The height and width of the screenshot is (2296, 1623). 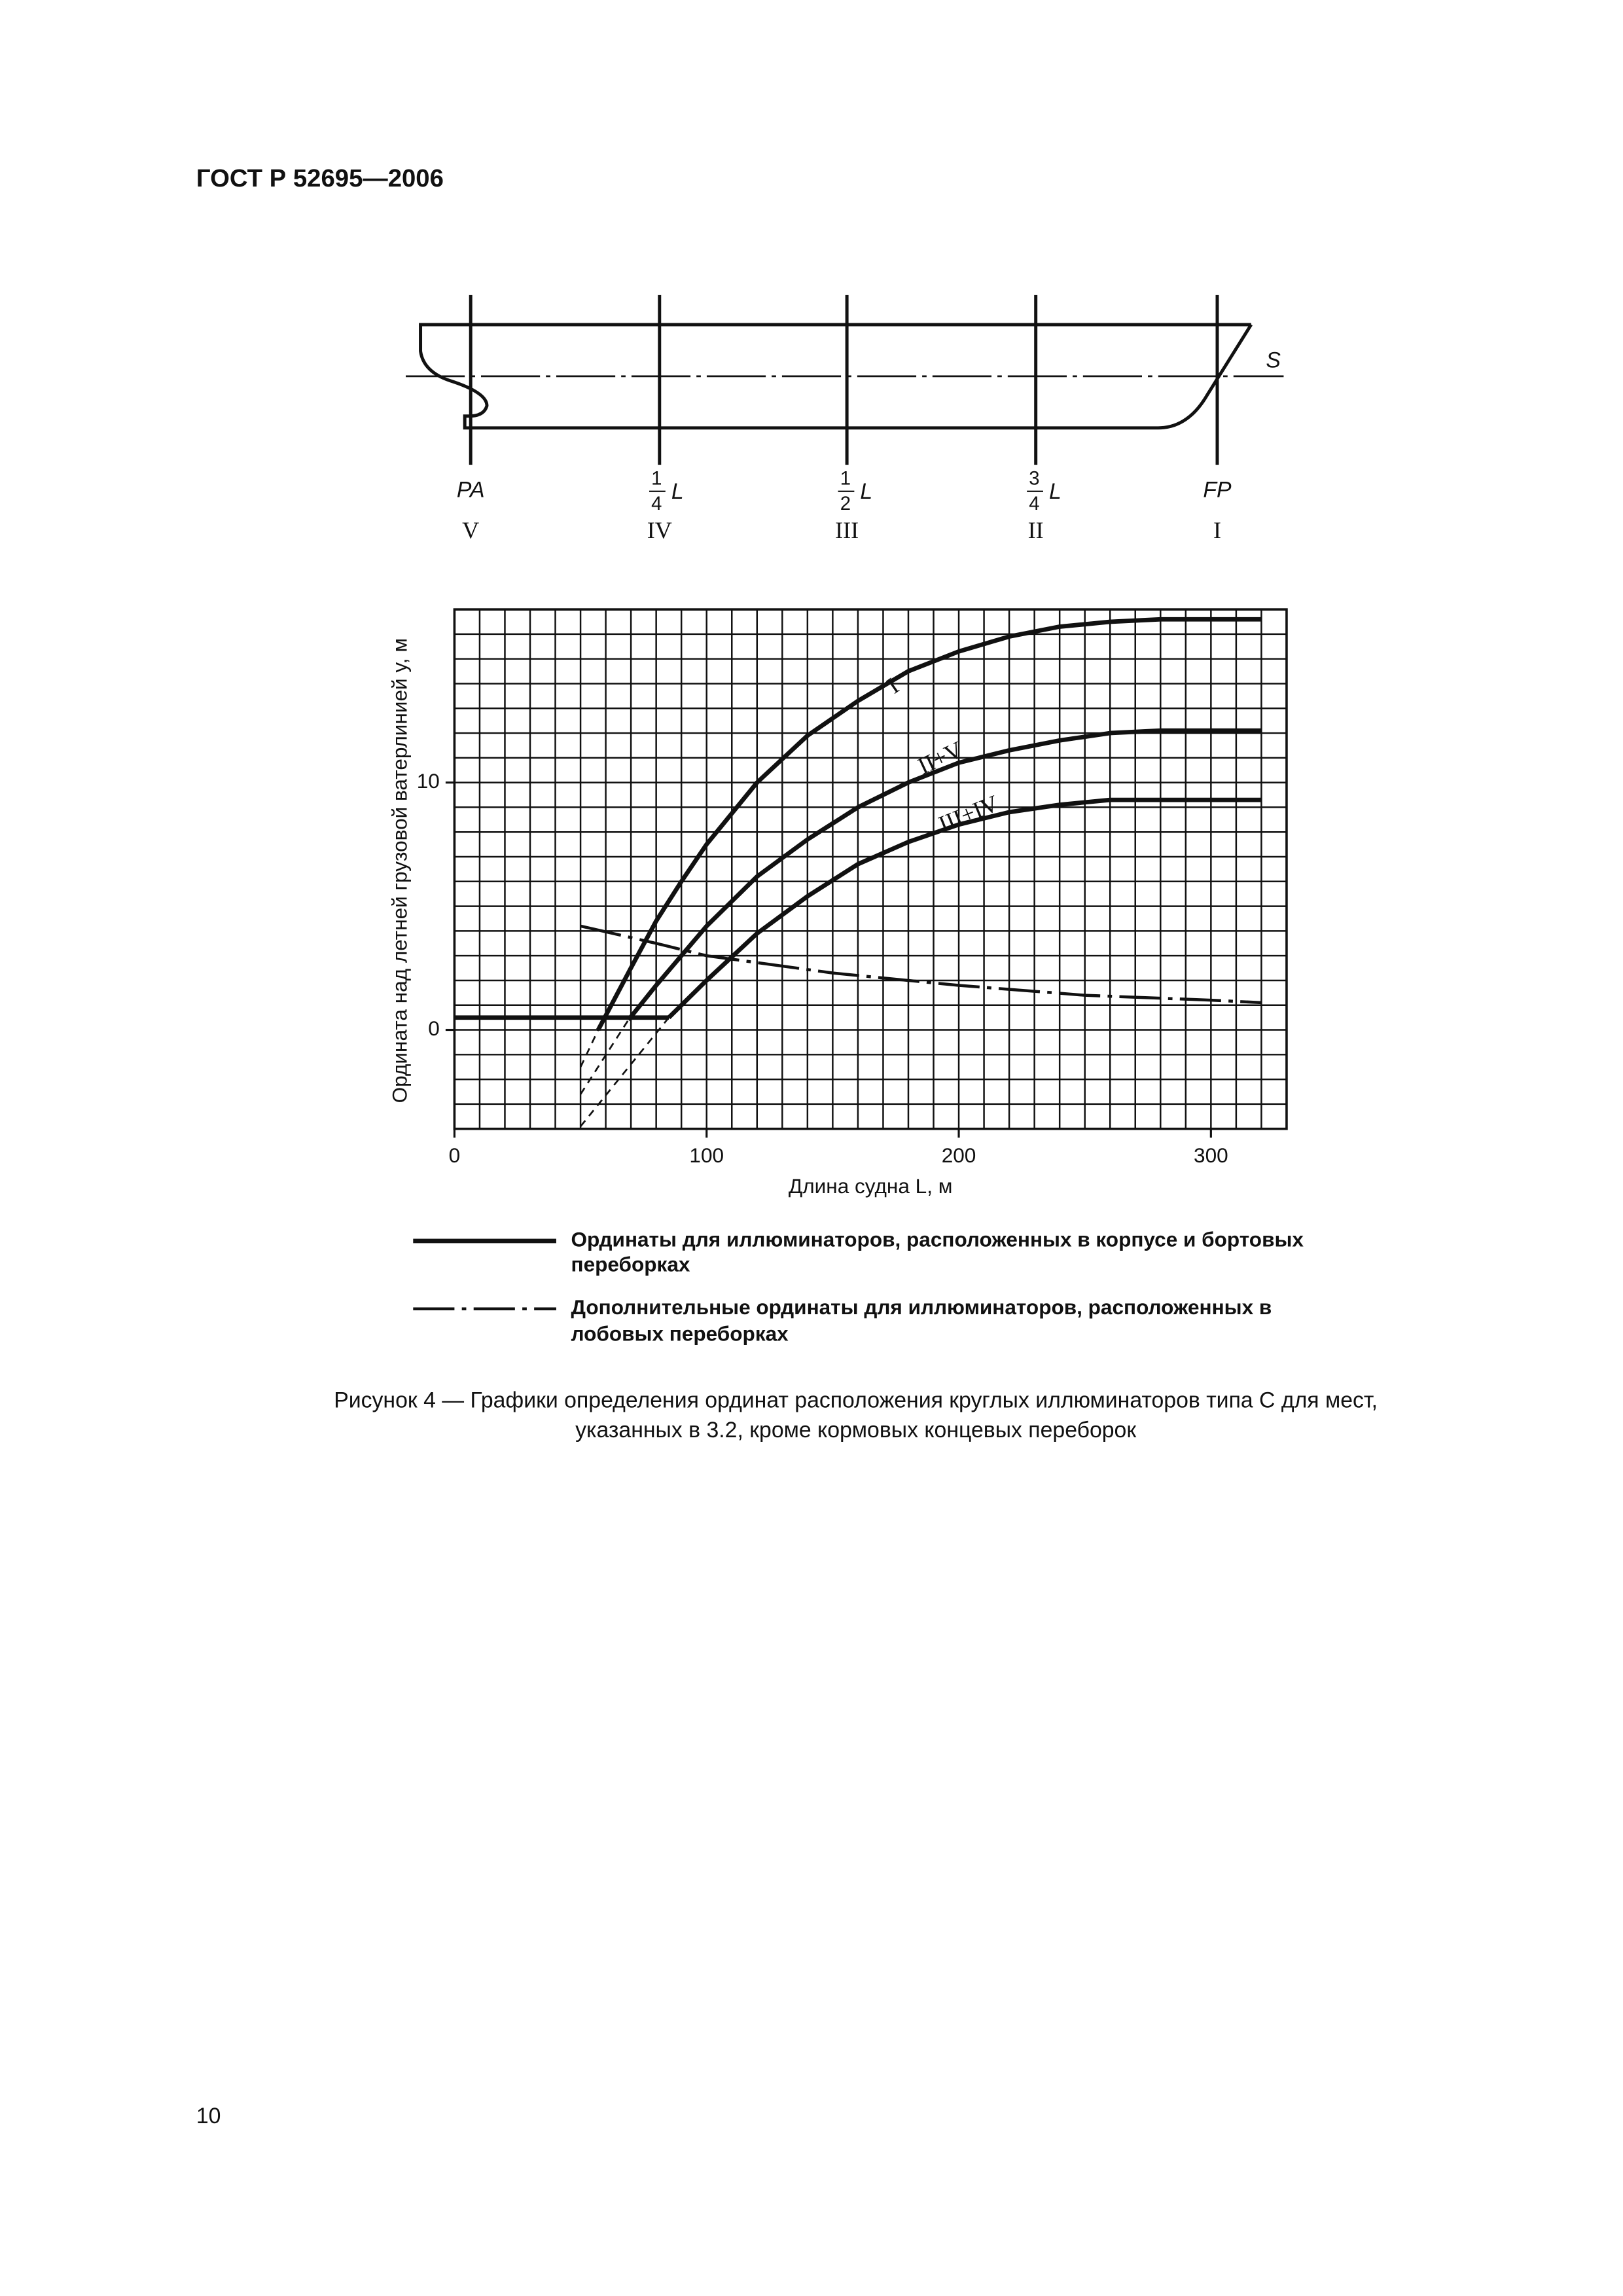 I want to click on x-tick-label: 300, so click(x=1211, y=1155).